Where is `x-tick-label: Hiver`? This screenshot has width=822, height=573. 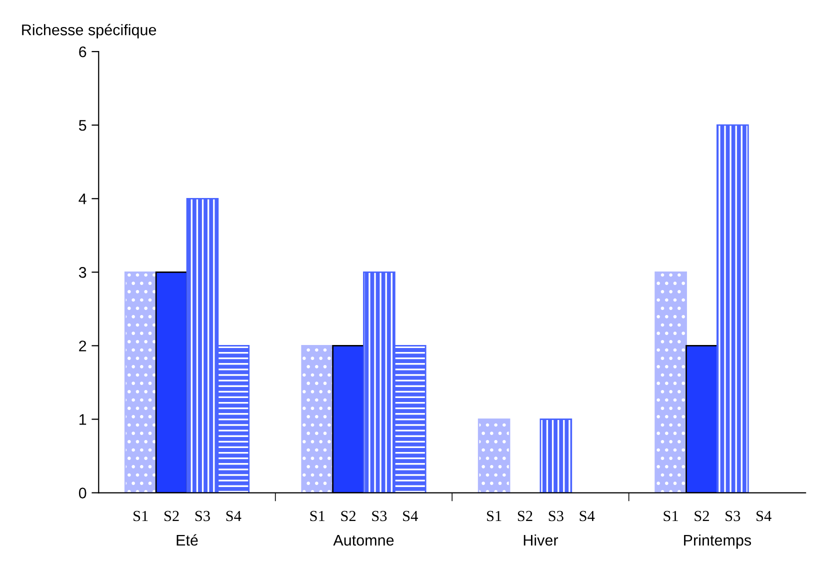 x-tick-label: Hiver is located at coordinates (541, 540).